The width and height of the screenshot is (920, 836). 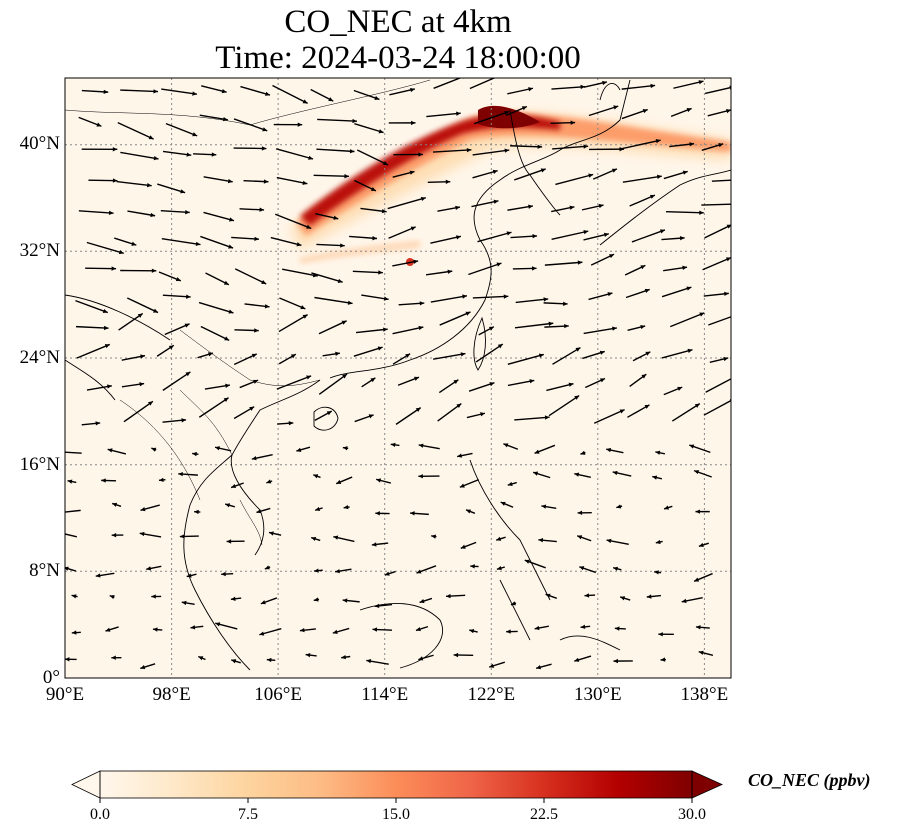 I want to click on y-tick-16n: 16°N, so click(x=39, y=464).